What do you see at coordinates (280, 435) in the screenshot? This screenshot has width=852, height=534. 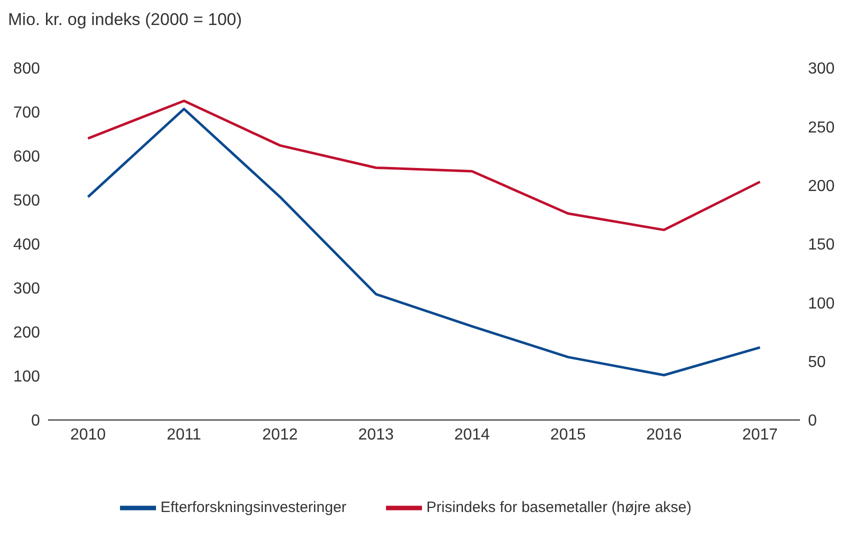 I see `x-tick-label: 2012` at bounding box center [280, 435].